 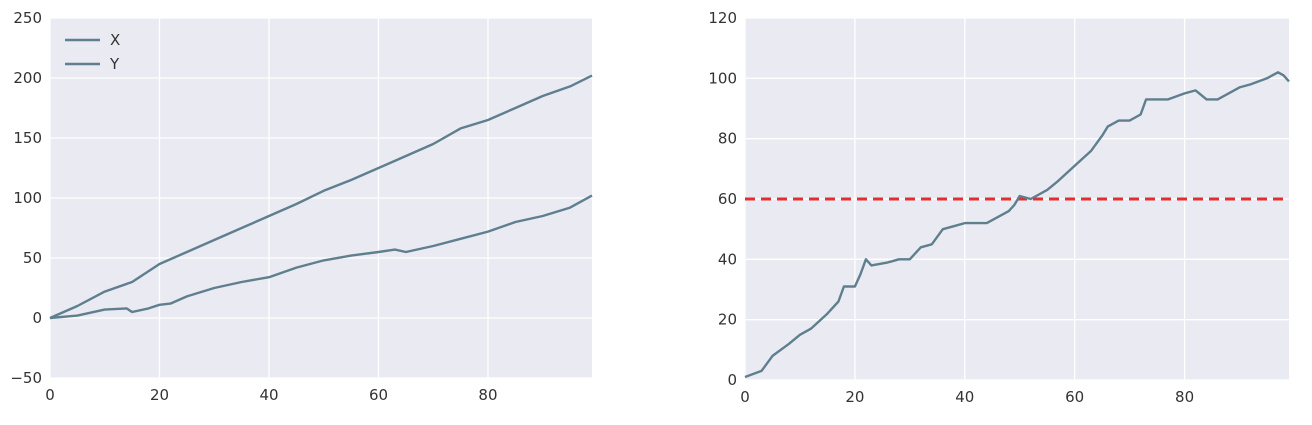 What do you see at coordinates (114, 64) in the screenshot?
I see `legend-label: Y` at bounding box center [114, 64].